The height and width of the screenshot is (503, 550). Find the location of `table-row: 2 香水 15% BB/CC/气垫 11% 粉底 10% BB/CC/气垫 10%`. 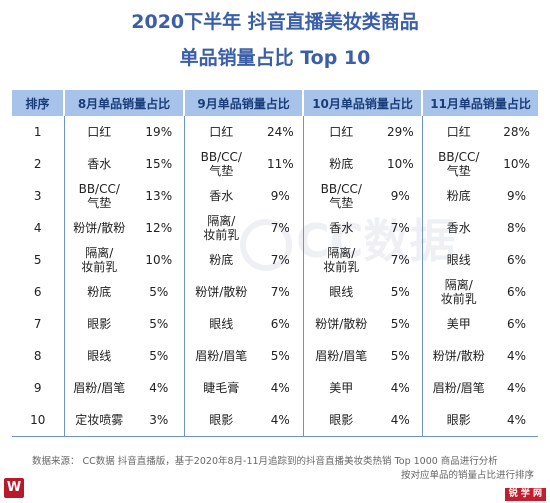

table-row: 2 香水 15% BB/CC/气垫 11% 粉底 10% BB/CC/气垫 10% is located at coordinates (275, 164).